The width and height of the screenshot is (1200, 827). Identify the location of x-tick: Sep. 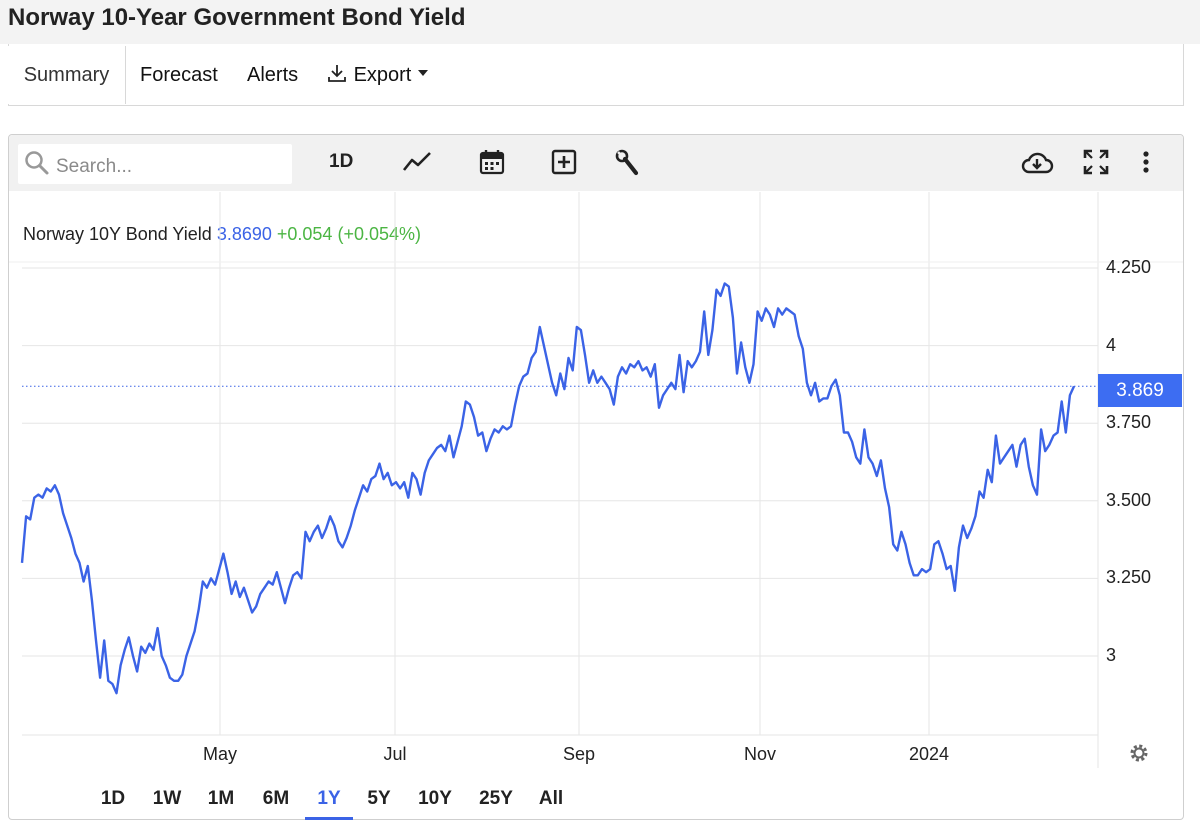
(579, 754).